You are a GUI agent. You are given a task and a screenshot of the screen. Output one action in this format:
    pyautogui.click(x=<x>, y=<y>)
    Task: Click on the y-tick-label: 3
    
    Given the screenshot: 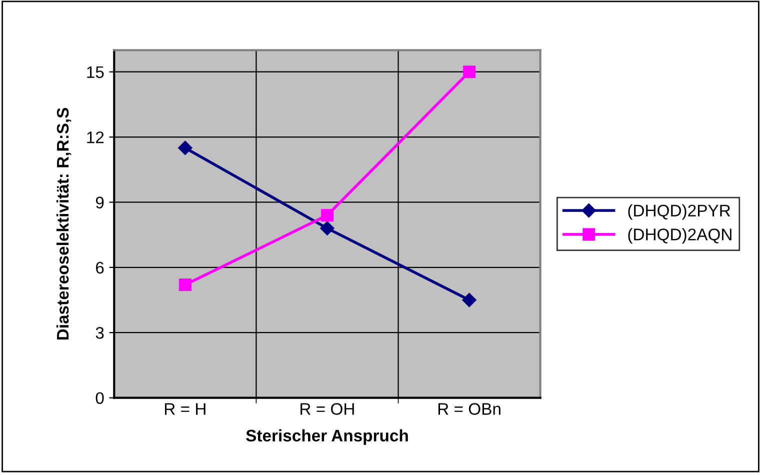 What is the action you would take?
    pyautogui.click(x=100, y=333)
    